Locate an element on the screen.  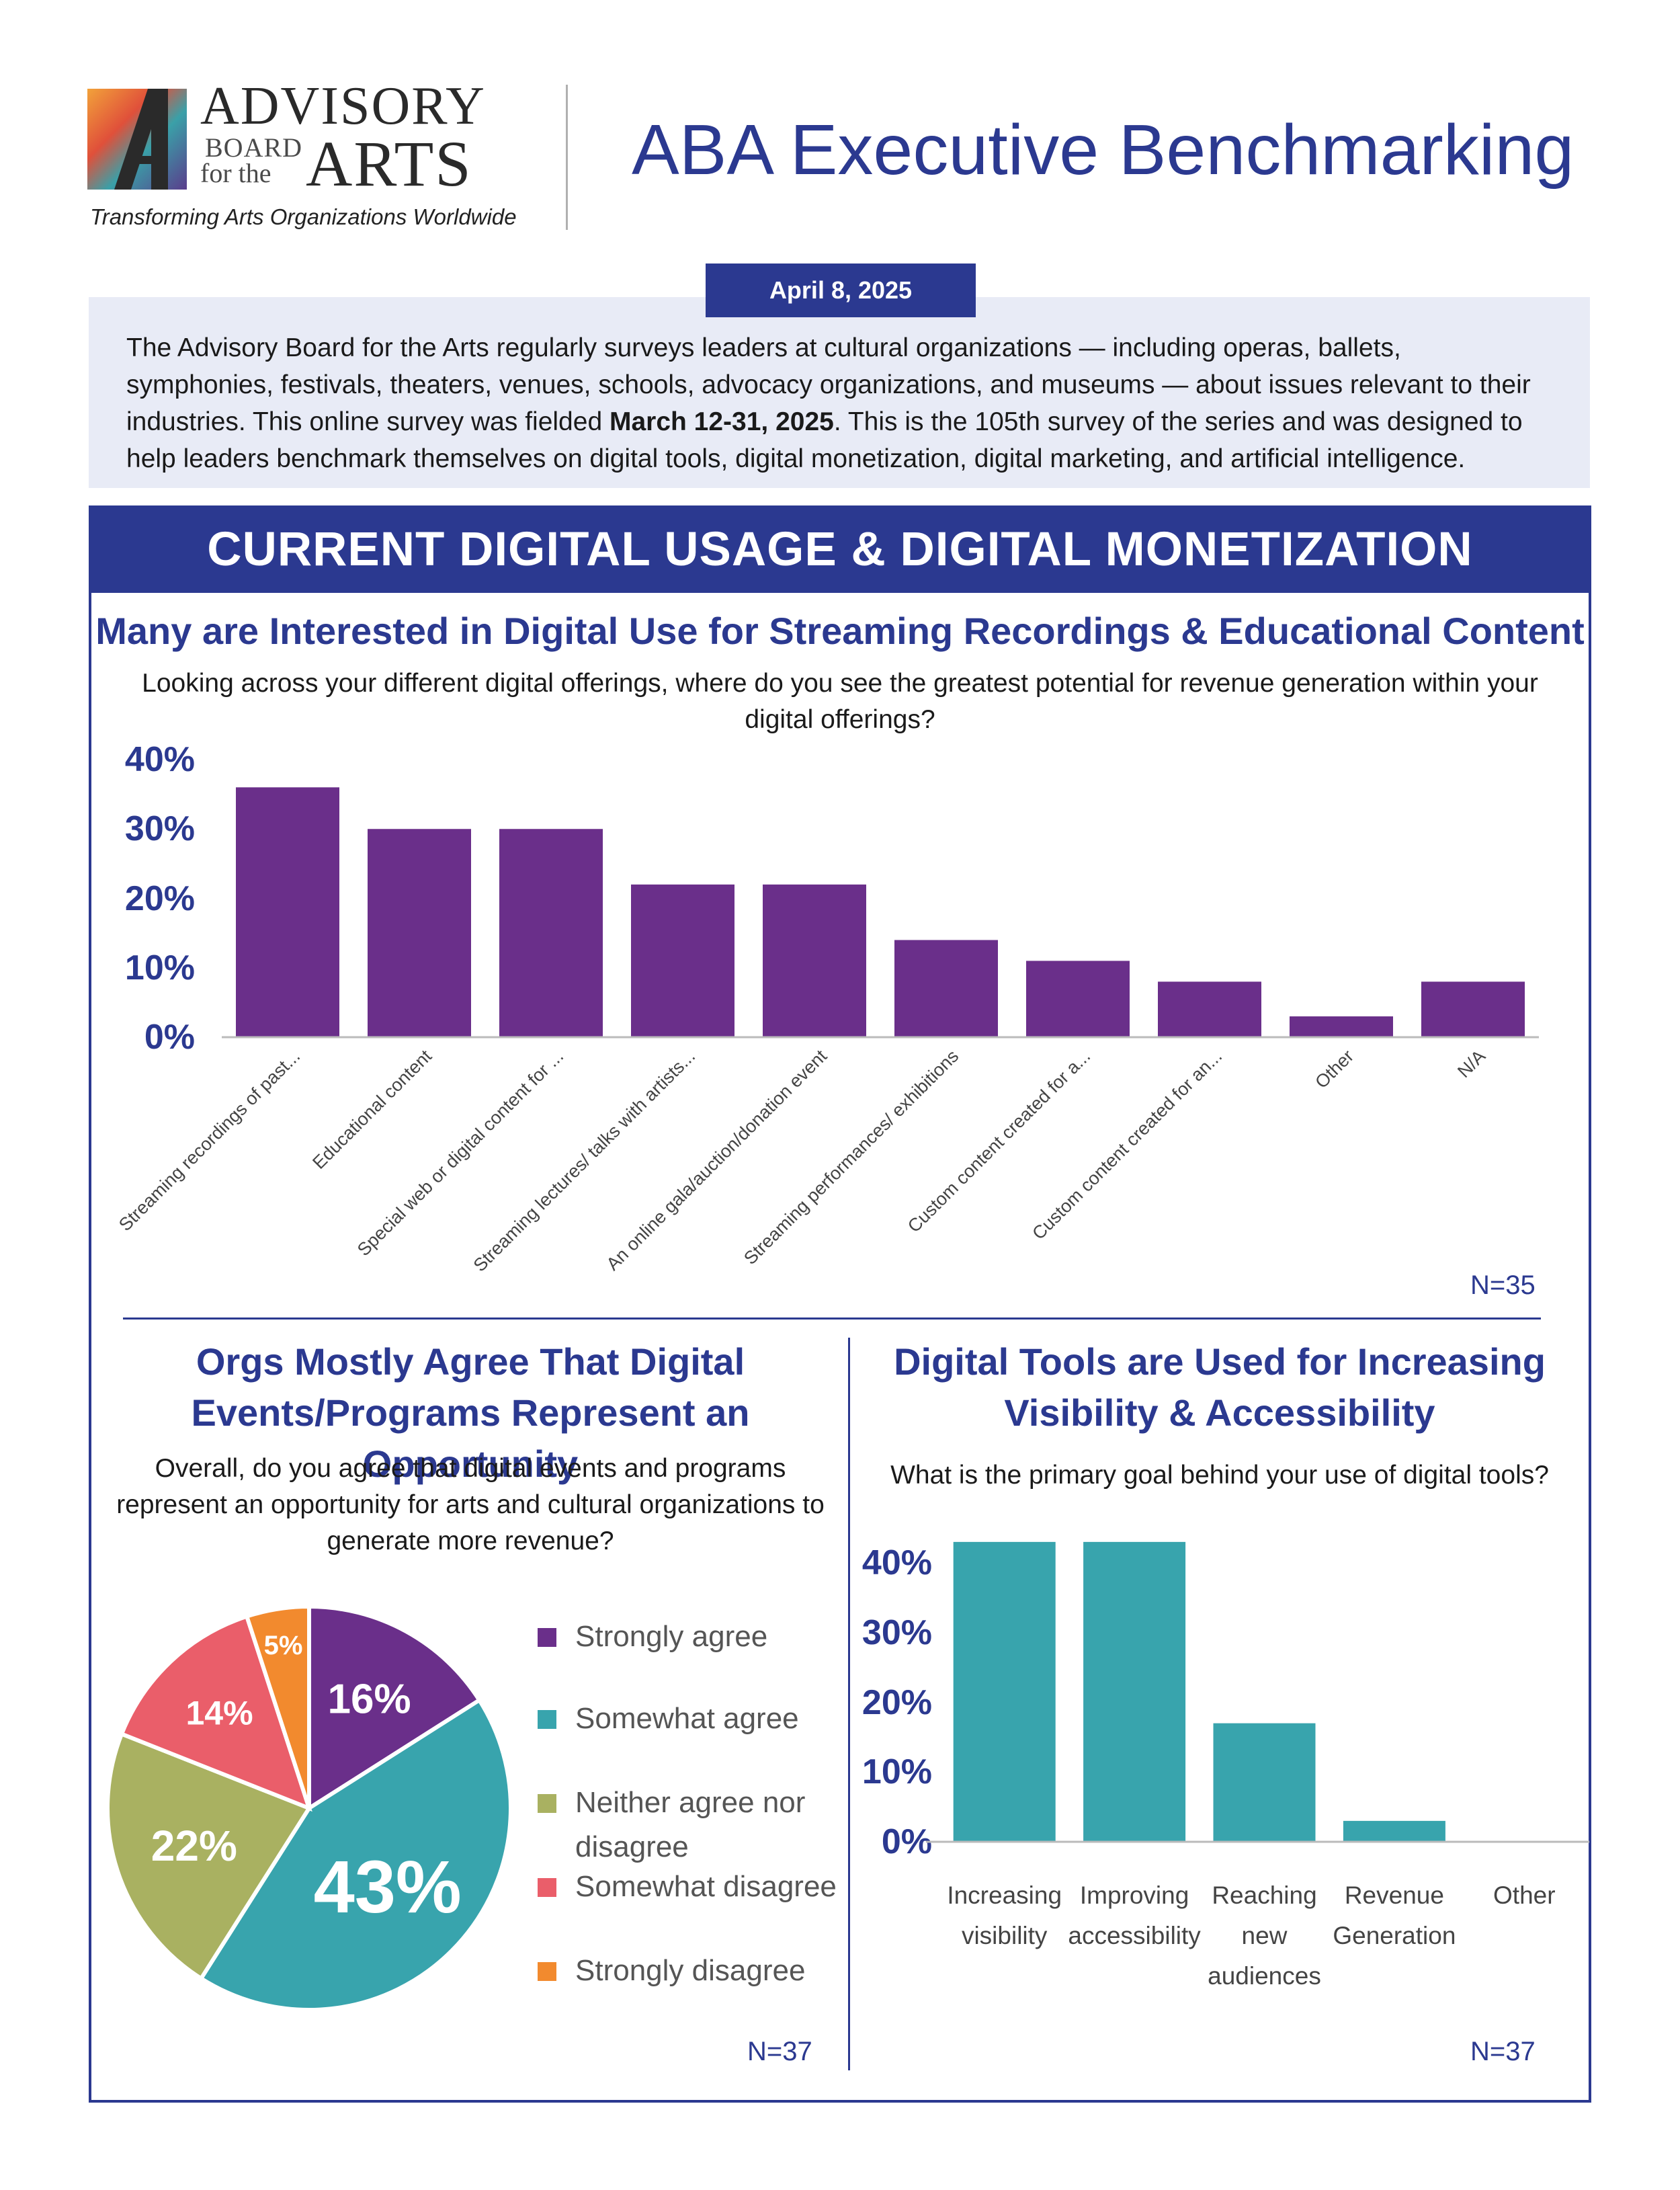
chart1-ytick-label: 10% is located at coordinates (159, 967).